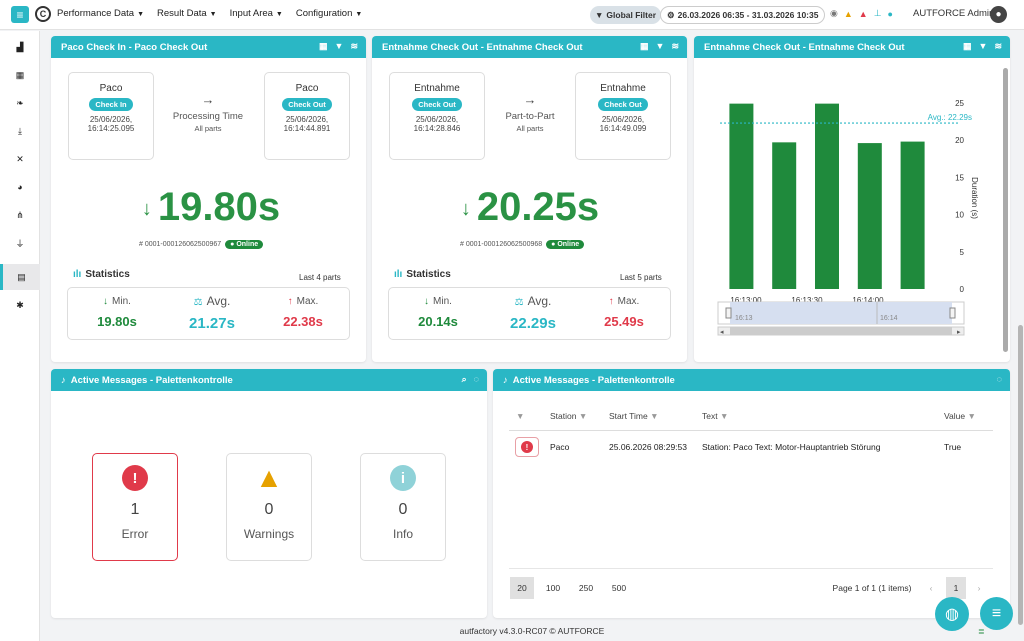  What do you see at coordinates (20, 304) in the screenshot?
I see `sidebar-gear-icon: ✱` at bounding box center [20, 304].